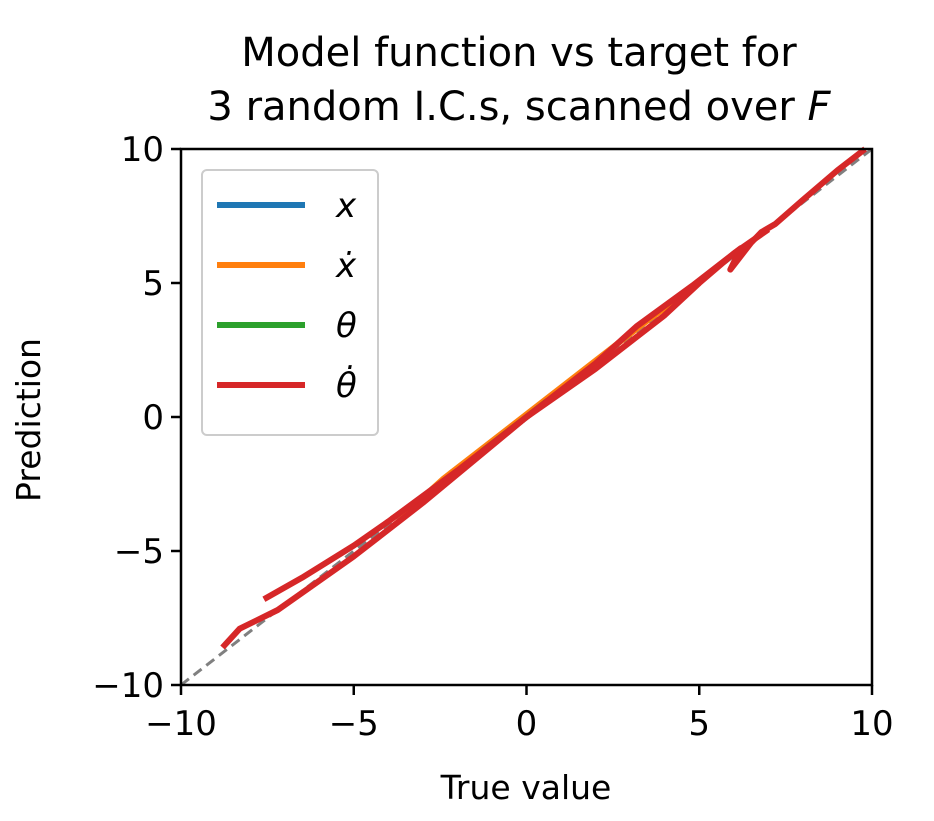 The width and height of the screenshot is (934, 821). Describe the element at coordinates (128, 686) in the screenshot. I see `y-tick-label: −10` at that location.